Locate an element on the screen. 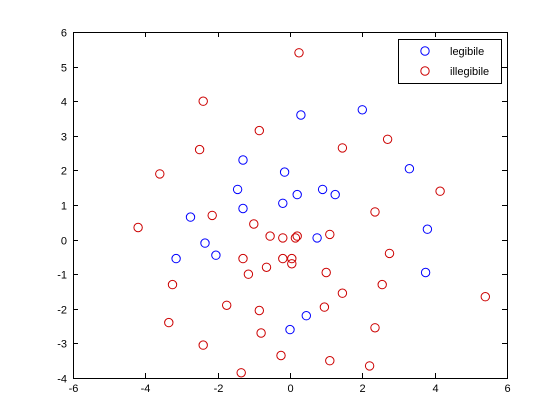 The height and width of the screenshot is (420, 560). legend-label: legibile is located at coordinates (467, 52).